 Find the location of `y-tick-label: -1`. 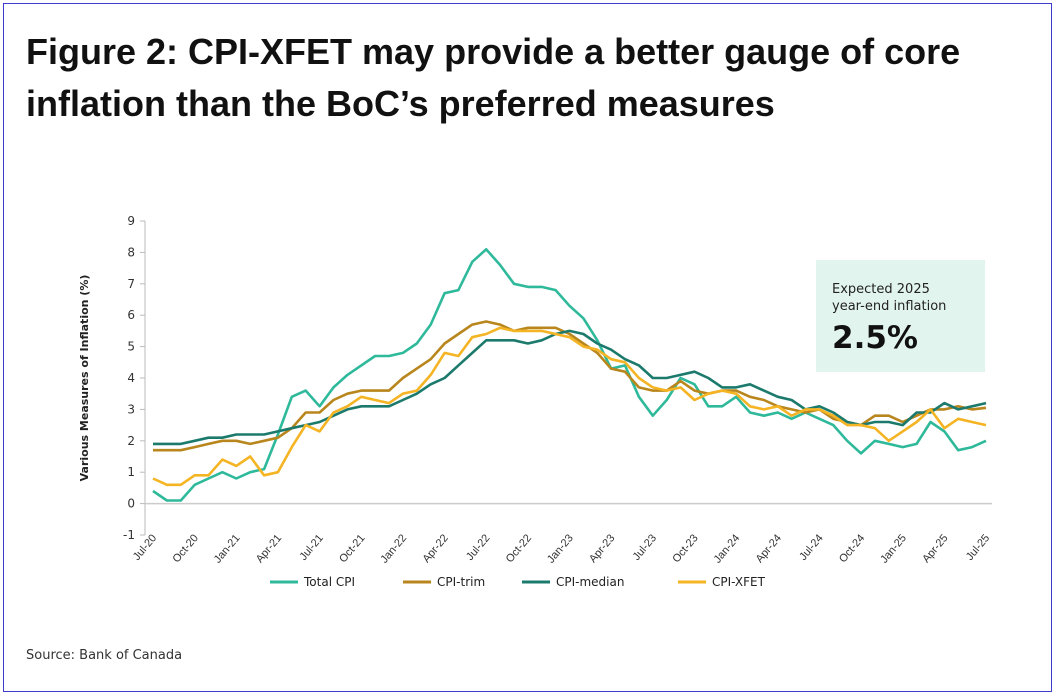

y-tick-label: -1 is located at coordinates (129, 535).